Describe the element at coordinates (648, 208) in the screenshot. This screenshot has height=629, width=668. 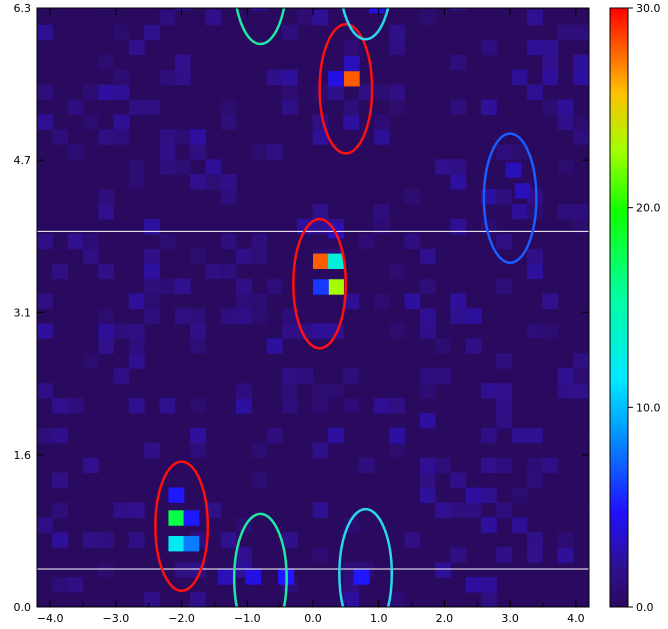
I see `colorbar-tick-label: 20.0` at that location.